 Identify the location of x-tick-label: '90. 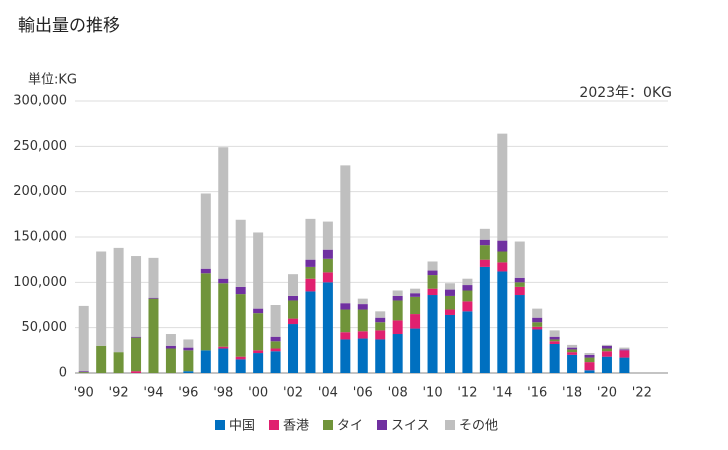
(84, 393).